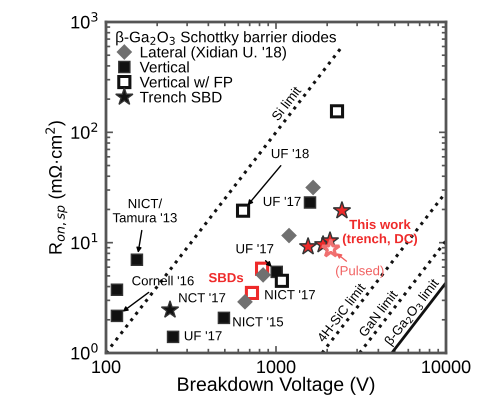  I want to click on y-tick-label: 10$^{2}$, so click(85, 130).